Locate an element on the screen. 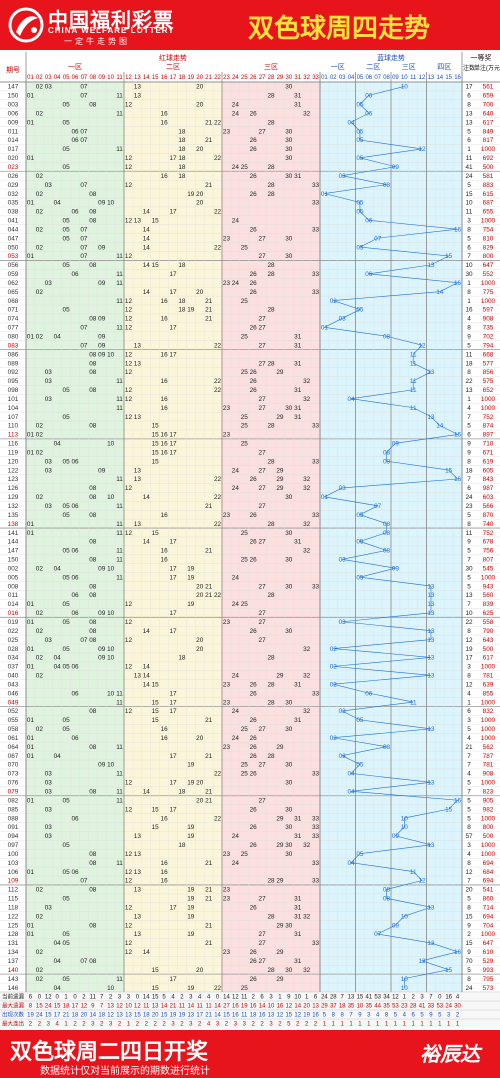 The image size is (500, 1078). issue-number: 032 is located at coordinates (13, 194).